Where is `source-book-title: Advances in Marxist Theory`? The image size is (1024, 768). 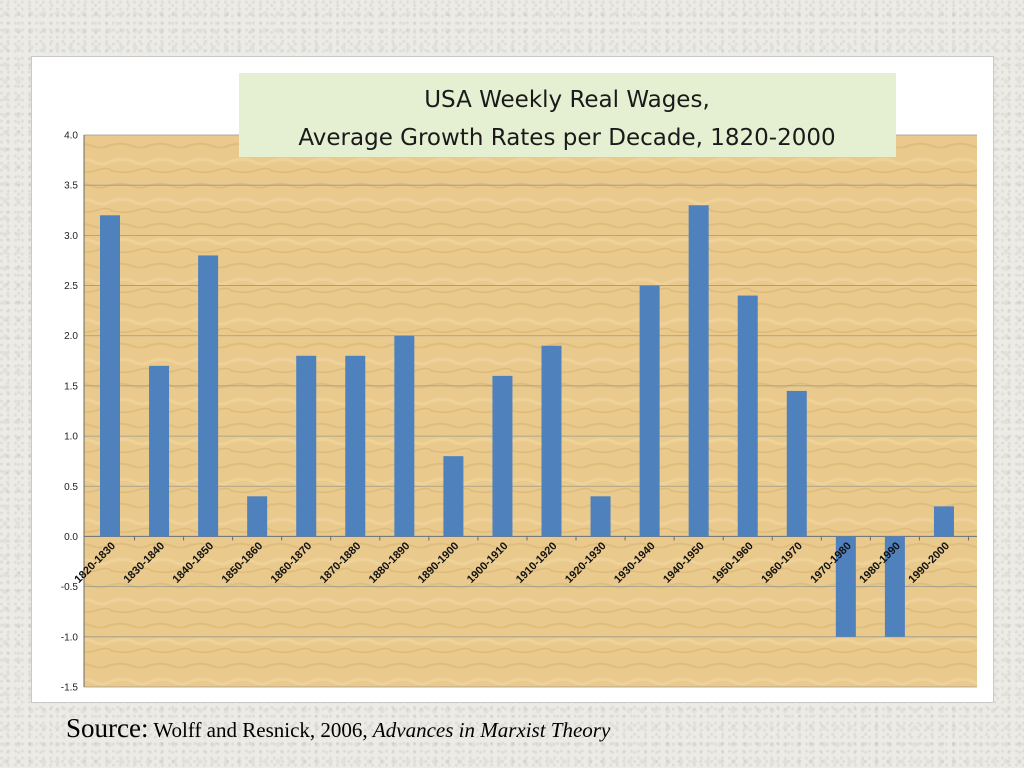
source-book-title: Advances in Marxist Theory is located at coordinates (491, 730).